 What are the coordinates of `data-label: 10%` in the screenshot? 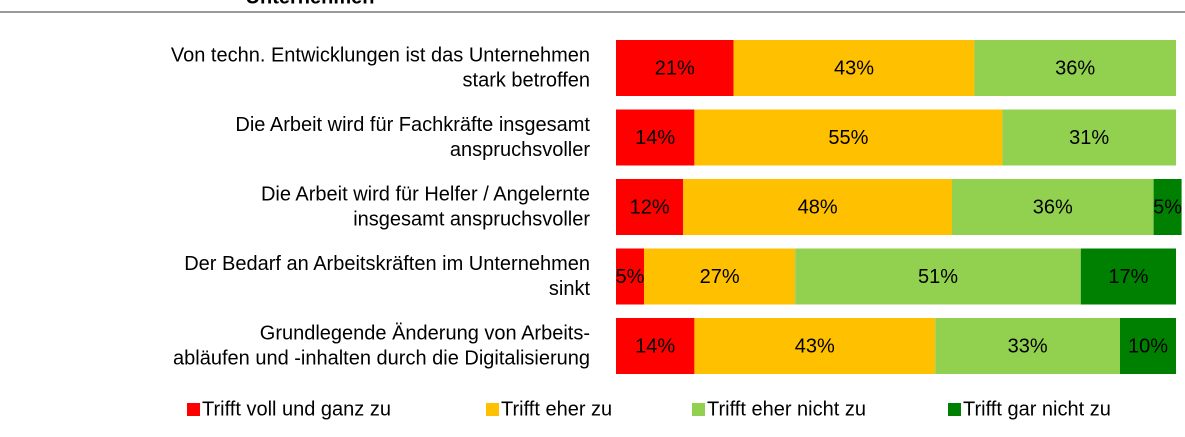 It's located at (1148, 346).